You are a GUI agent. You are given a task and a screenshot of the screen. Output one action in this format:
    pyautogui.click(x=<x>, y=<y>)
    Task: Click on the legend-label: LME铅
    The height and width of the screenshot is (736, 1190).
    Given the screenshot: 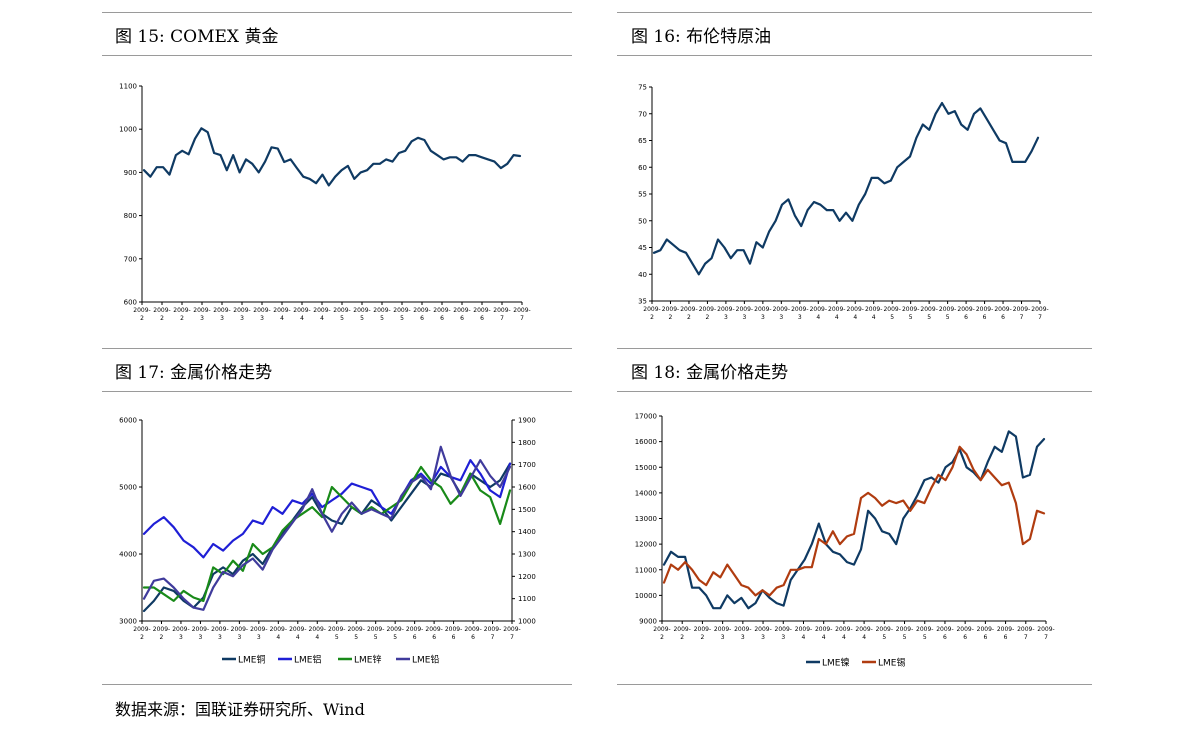 What is the action you would take?
    pyautogui.click(x=425, y=660)
    